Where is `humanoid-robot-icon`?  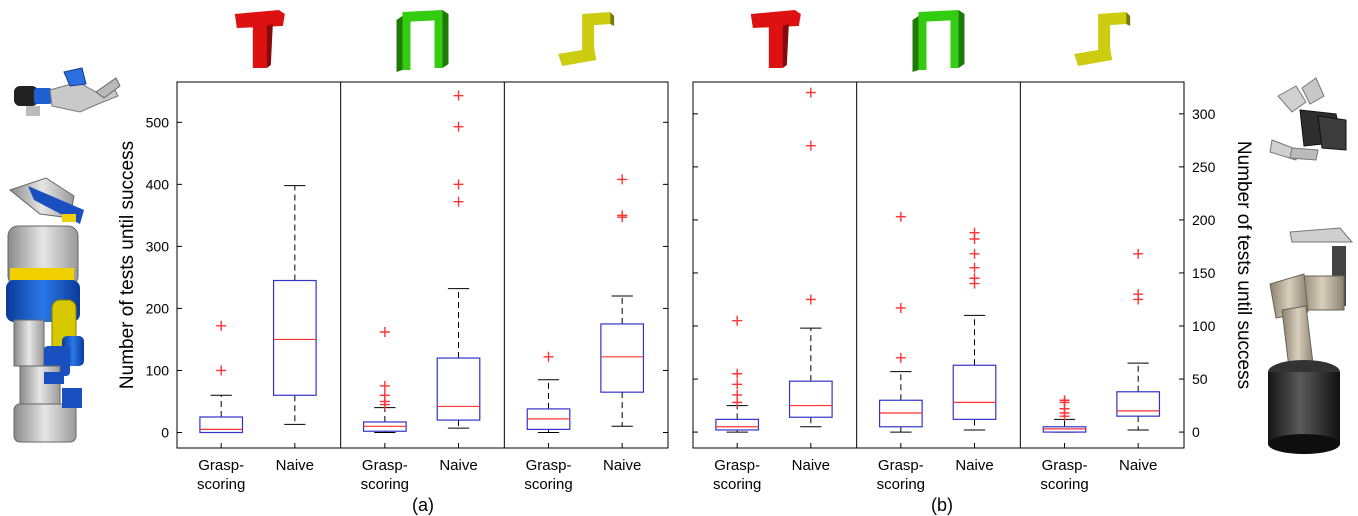 humanoid-robot-icon is located at coordinates (45, 310).